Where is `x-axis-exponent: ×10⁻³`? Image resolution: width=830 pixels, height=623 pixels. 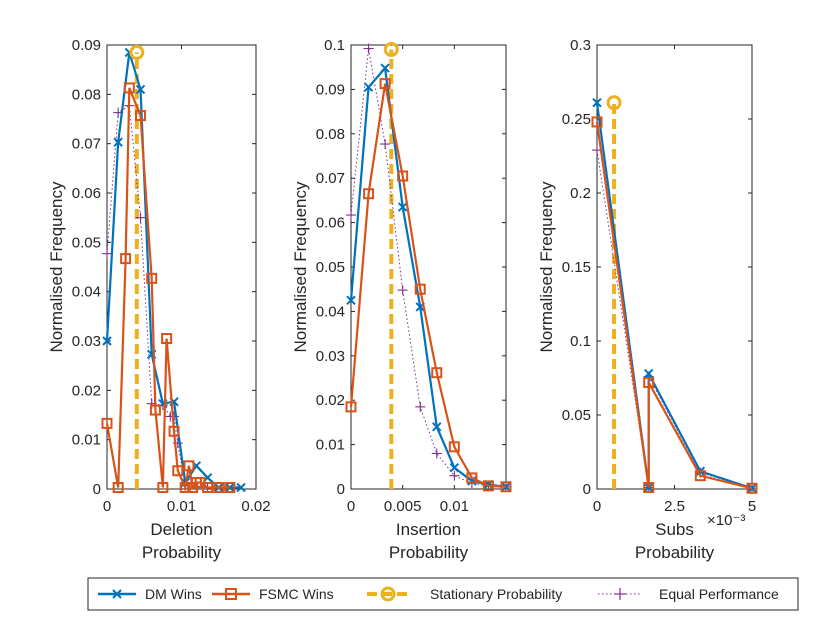
x-axis-exponent: ×10⁻³ is located at coordinates (726, 520).